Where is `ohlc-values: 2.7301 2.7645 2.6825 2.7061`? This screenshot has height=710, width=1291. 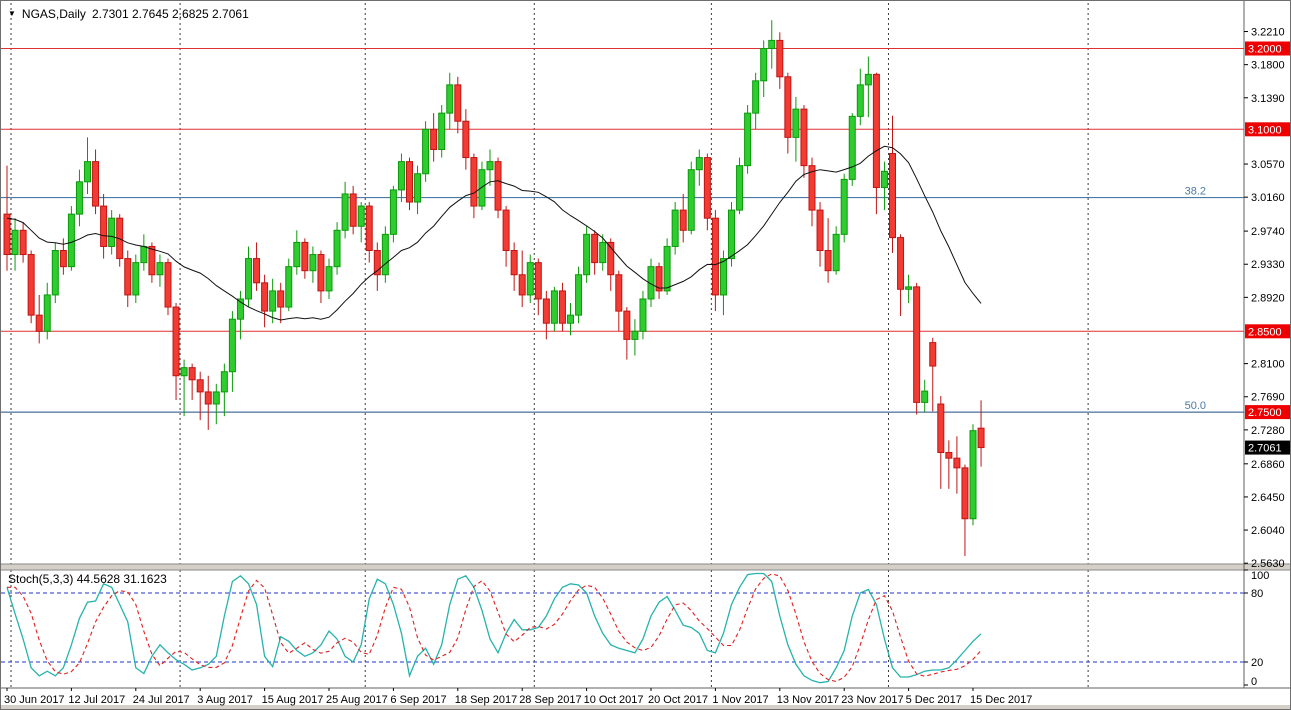 ohlc-values: 2.7301 2.7645 2.6825 2.7061 is located at coordinates (170, 14).